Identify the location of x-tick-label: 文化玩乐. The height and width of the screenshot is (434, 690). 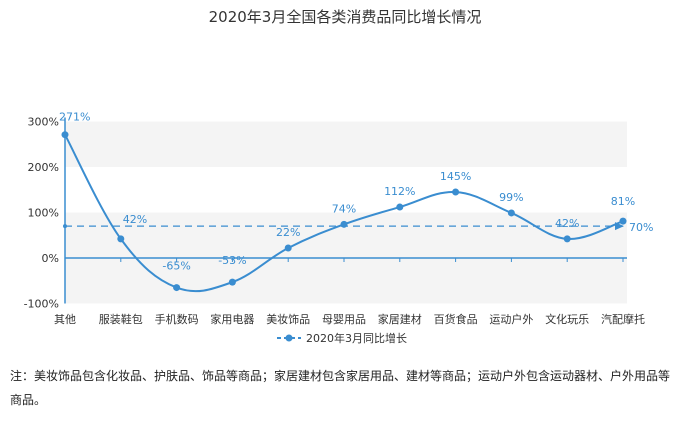
(567, 319).